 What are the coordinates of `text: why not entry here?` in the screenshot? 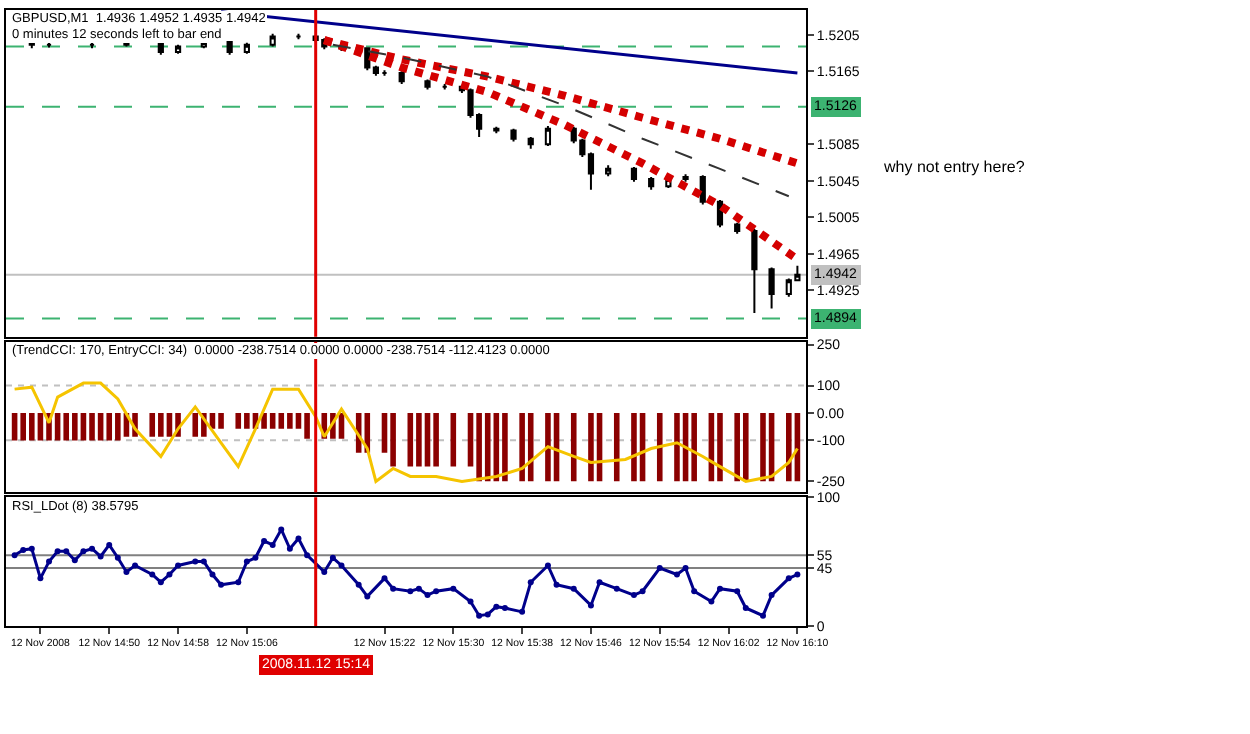 It's located at (954, 167).